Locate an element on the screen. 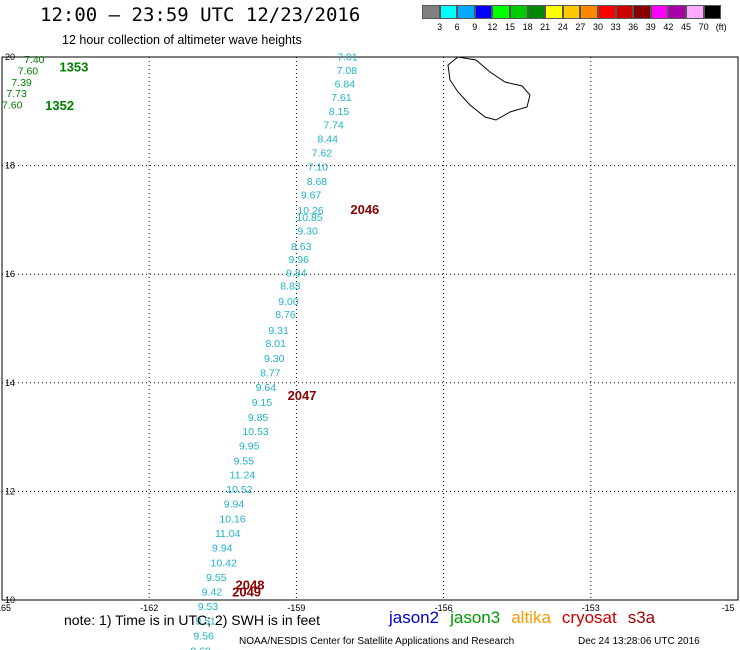 The height and width of the screenshot is (650, 740). color-tick-label: 3 is located at coordinates (440, 27).